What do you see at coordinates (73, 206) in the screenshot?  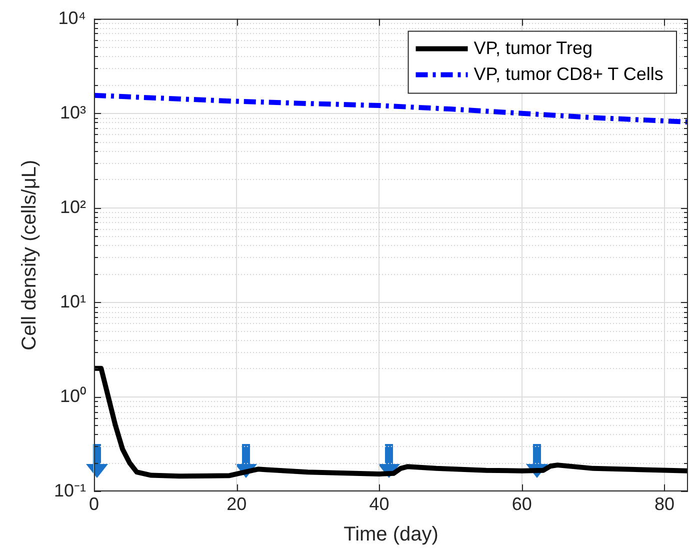 I see `y-tick-label: 10²` at bounding box center [73, 206].